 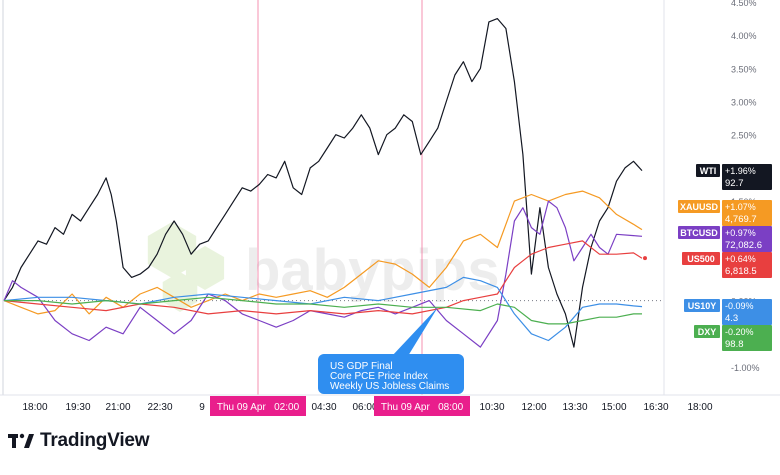 I want to click on x-tick-label: 10:30, so click(x=491, y=407).